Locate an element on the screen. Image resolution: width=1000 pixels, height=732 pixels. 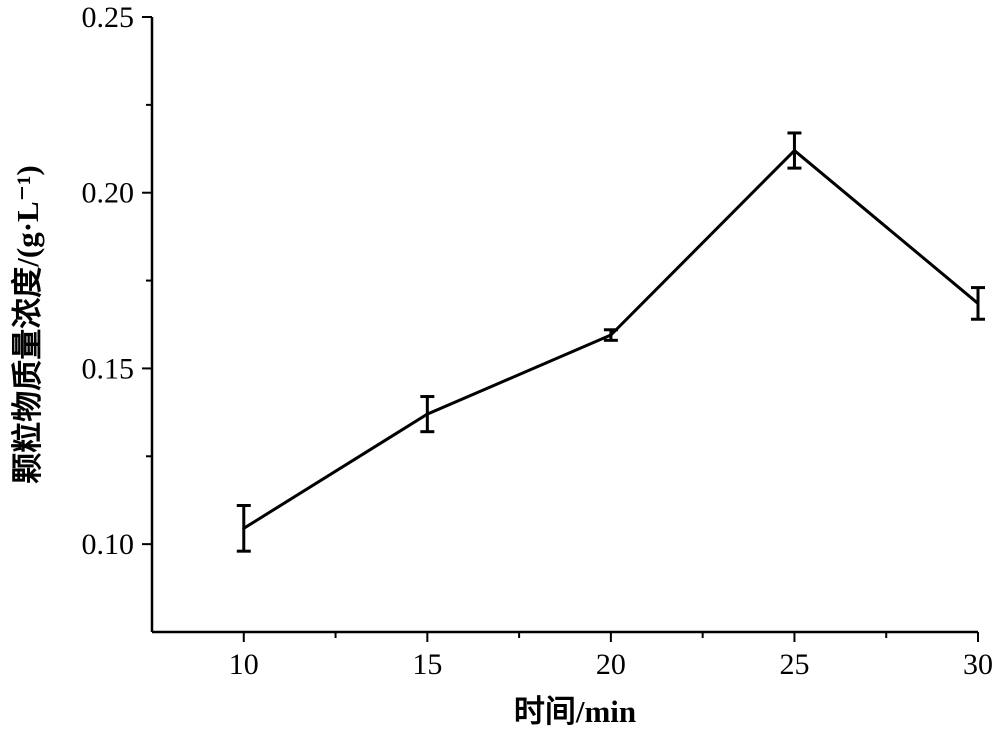
x-tick-label: 30 is located at coordinates (978, 664).